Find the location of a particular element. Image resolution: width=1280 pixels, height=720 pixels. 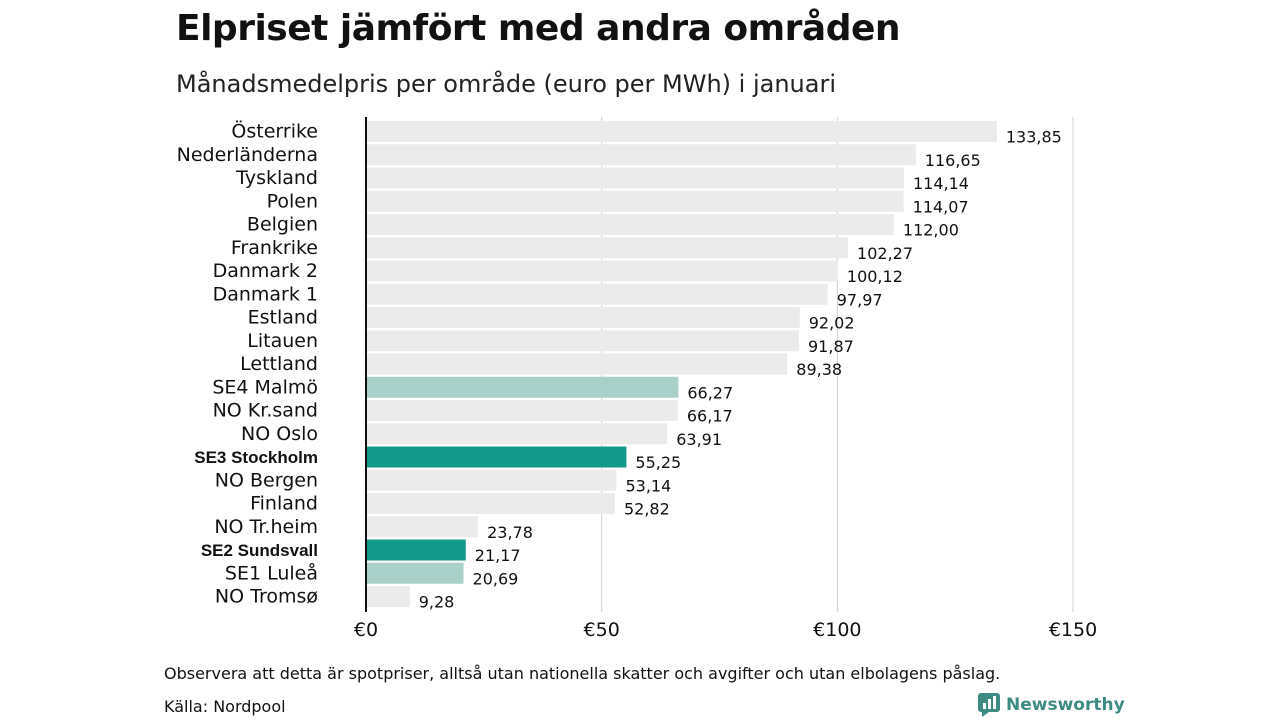

value-label: 89,38 is located at coordinates (819, 369).